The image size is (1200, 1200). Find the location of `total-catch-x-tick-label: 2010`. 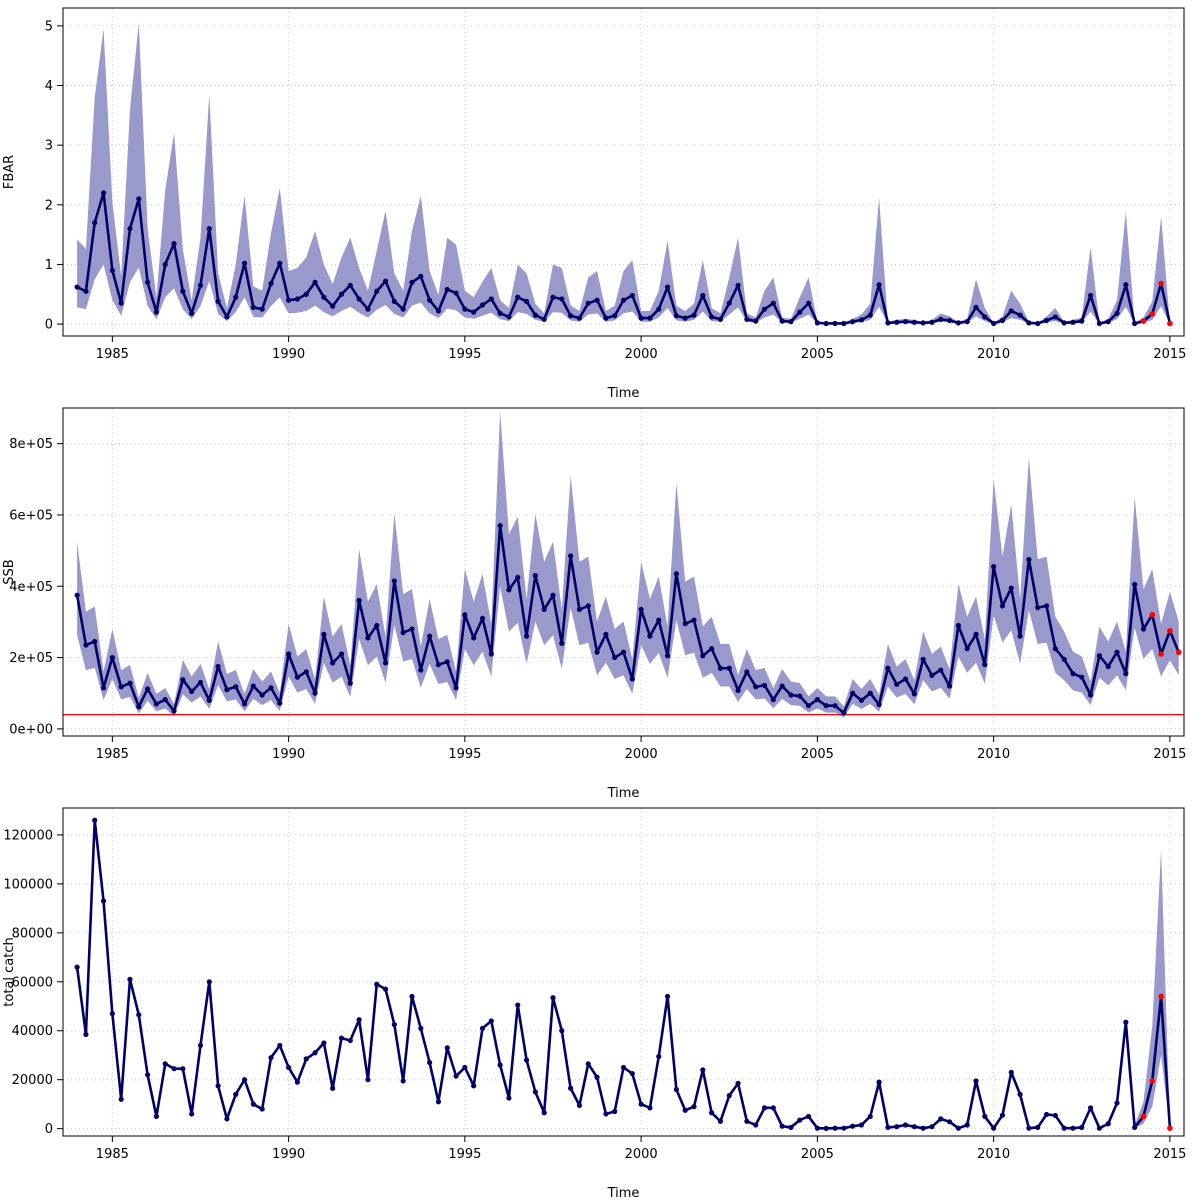

total-catch-x-tick-label: 2010 is located at coordinates (993, 1154).